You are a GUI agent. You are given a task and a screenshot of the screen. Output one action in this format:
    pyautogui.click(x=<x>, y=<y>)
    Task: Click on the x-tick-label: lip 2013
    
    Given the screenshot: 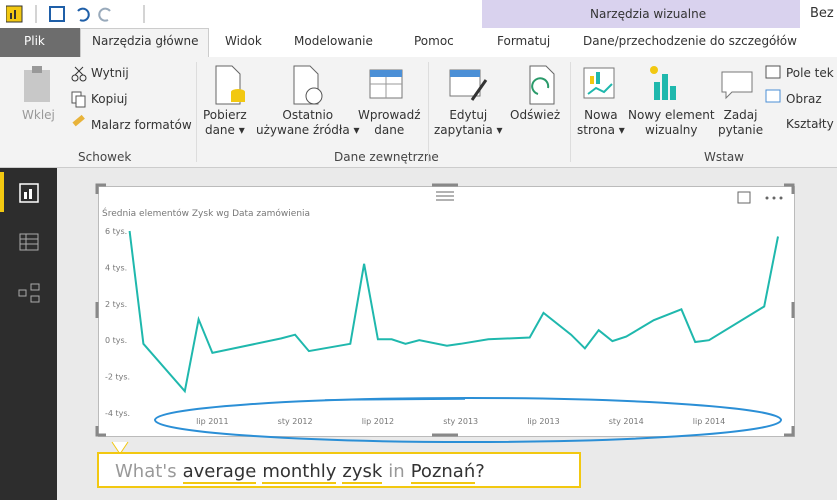 What is the action you would take?
    pyautogui.click(x=543, y=421)
    